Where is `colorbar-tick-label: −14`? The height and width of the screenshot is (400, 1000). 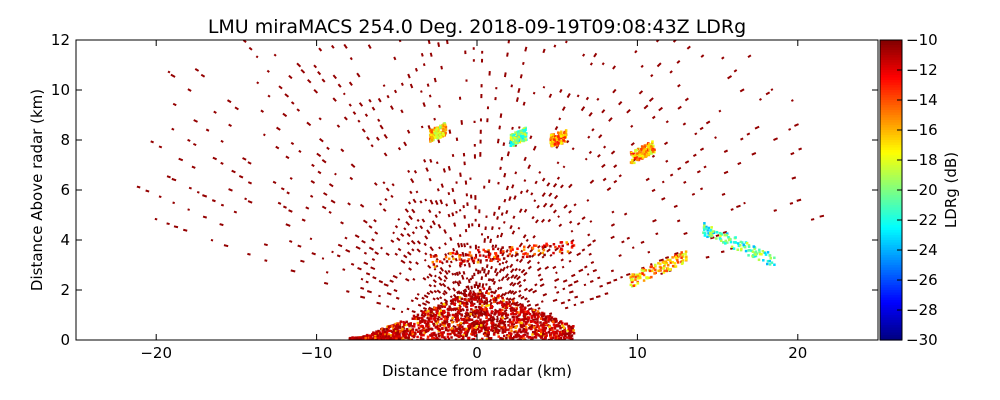 colorbar-tick-label: −14 is located at coordinates (922, 100).